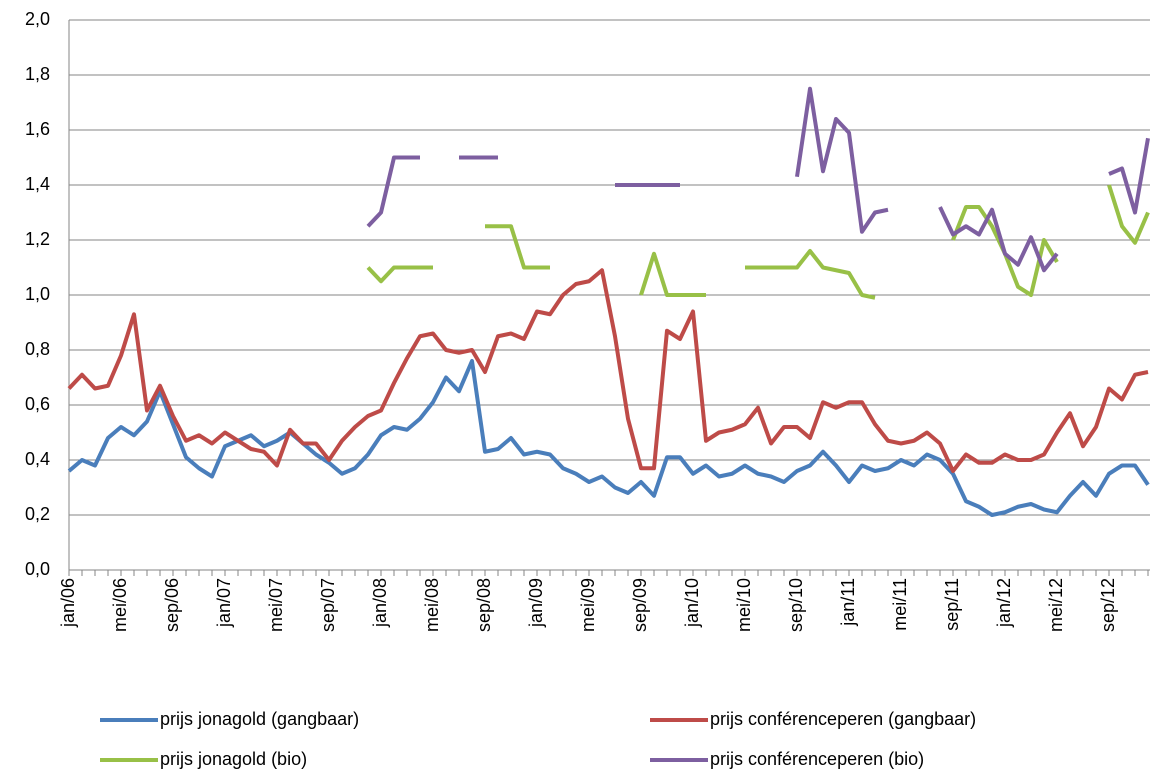  What do you see at coordinates (536, 603) in the screenshot?
I see `x-tick-label: jan/09` at bounding box center [536, 603].